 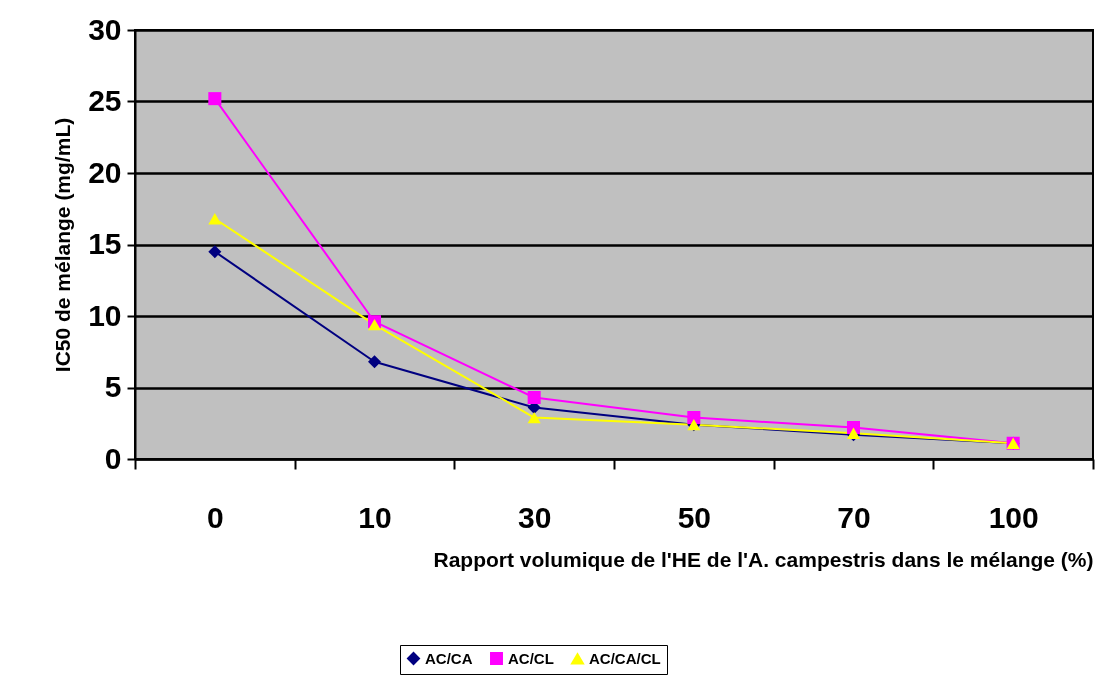 I want to click on y-tick-label: 15, so click(x=105, y=243).